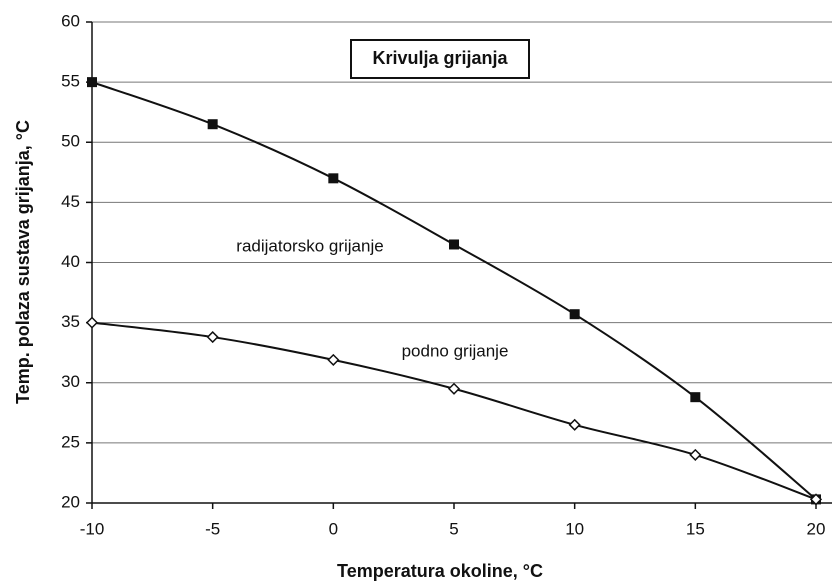 The height and width of the screenshot is (588, 835). What do you see at coordinates (574, 528) in the screenshot?
I see `x-tick-label: 10` at bounding box center [574, 528].